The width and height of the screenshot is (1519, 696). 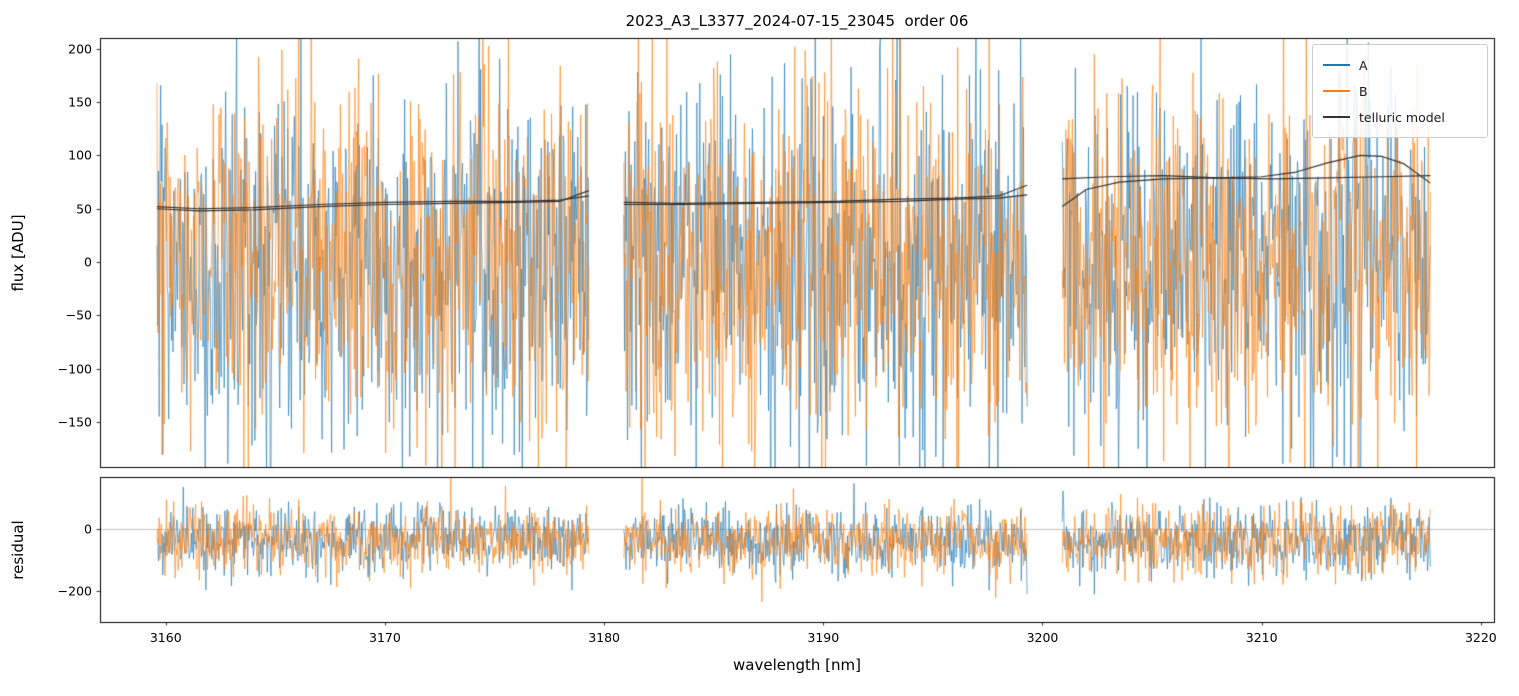 I want to click on legend-entry-telluric: telluric model, so click(x=1400, y=117).